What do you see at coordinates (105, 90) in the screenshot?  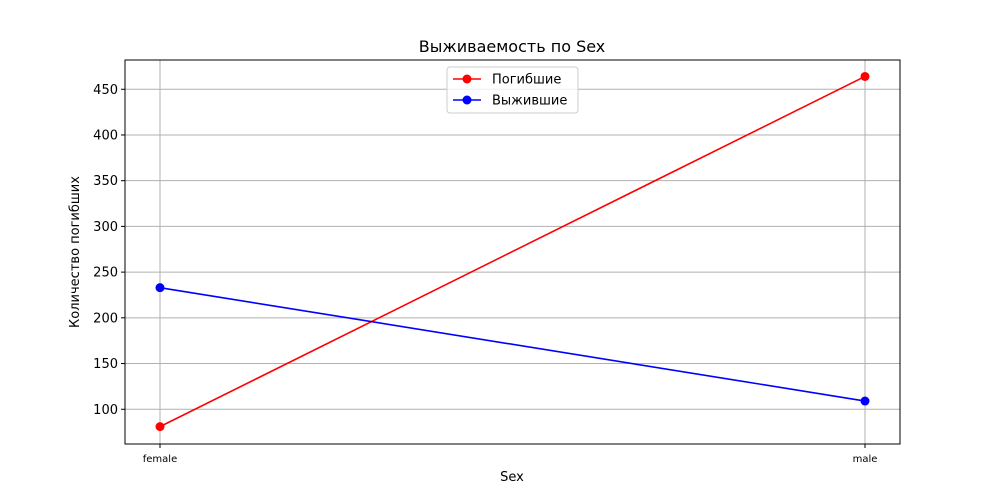 I see `y-tick-label: 450` at bounding box center [105, 90].